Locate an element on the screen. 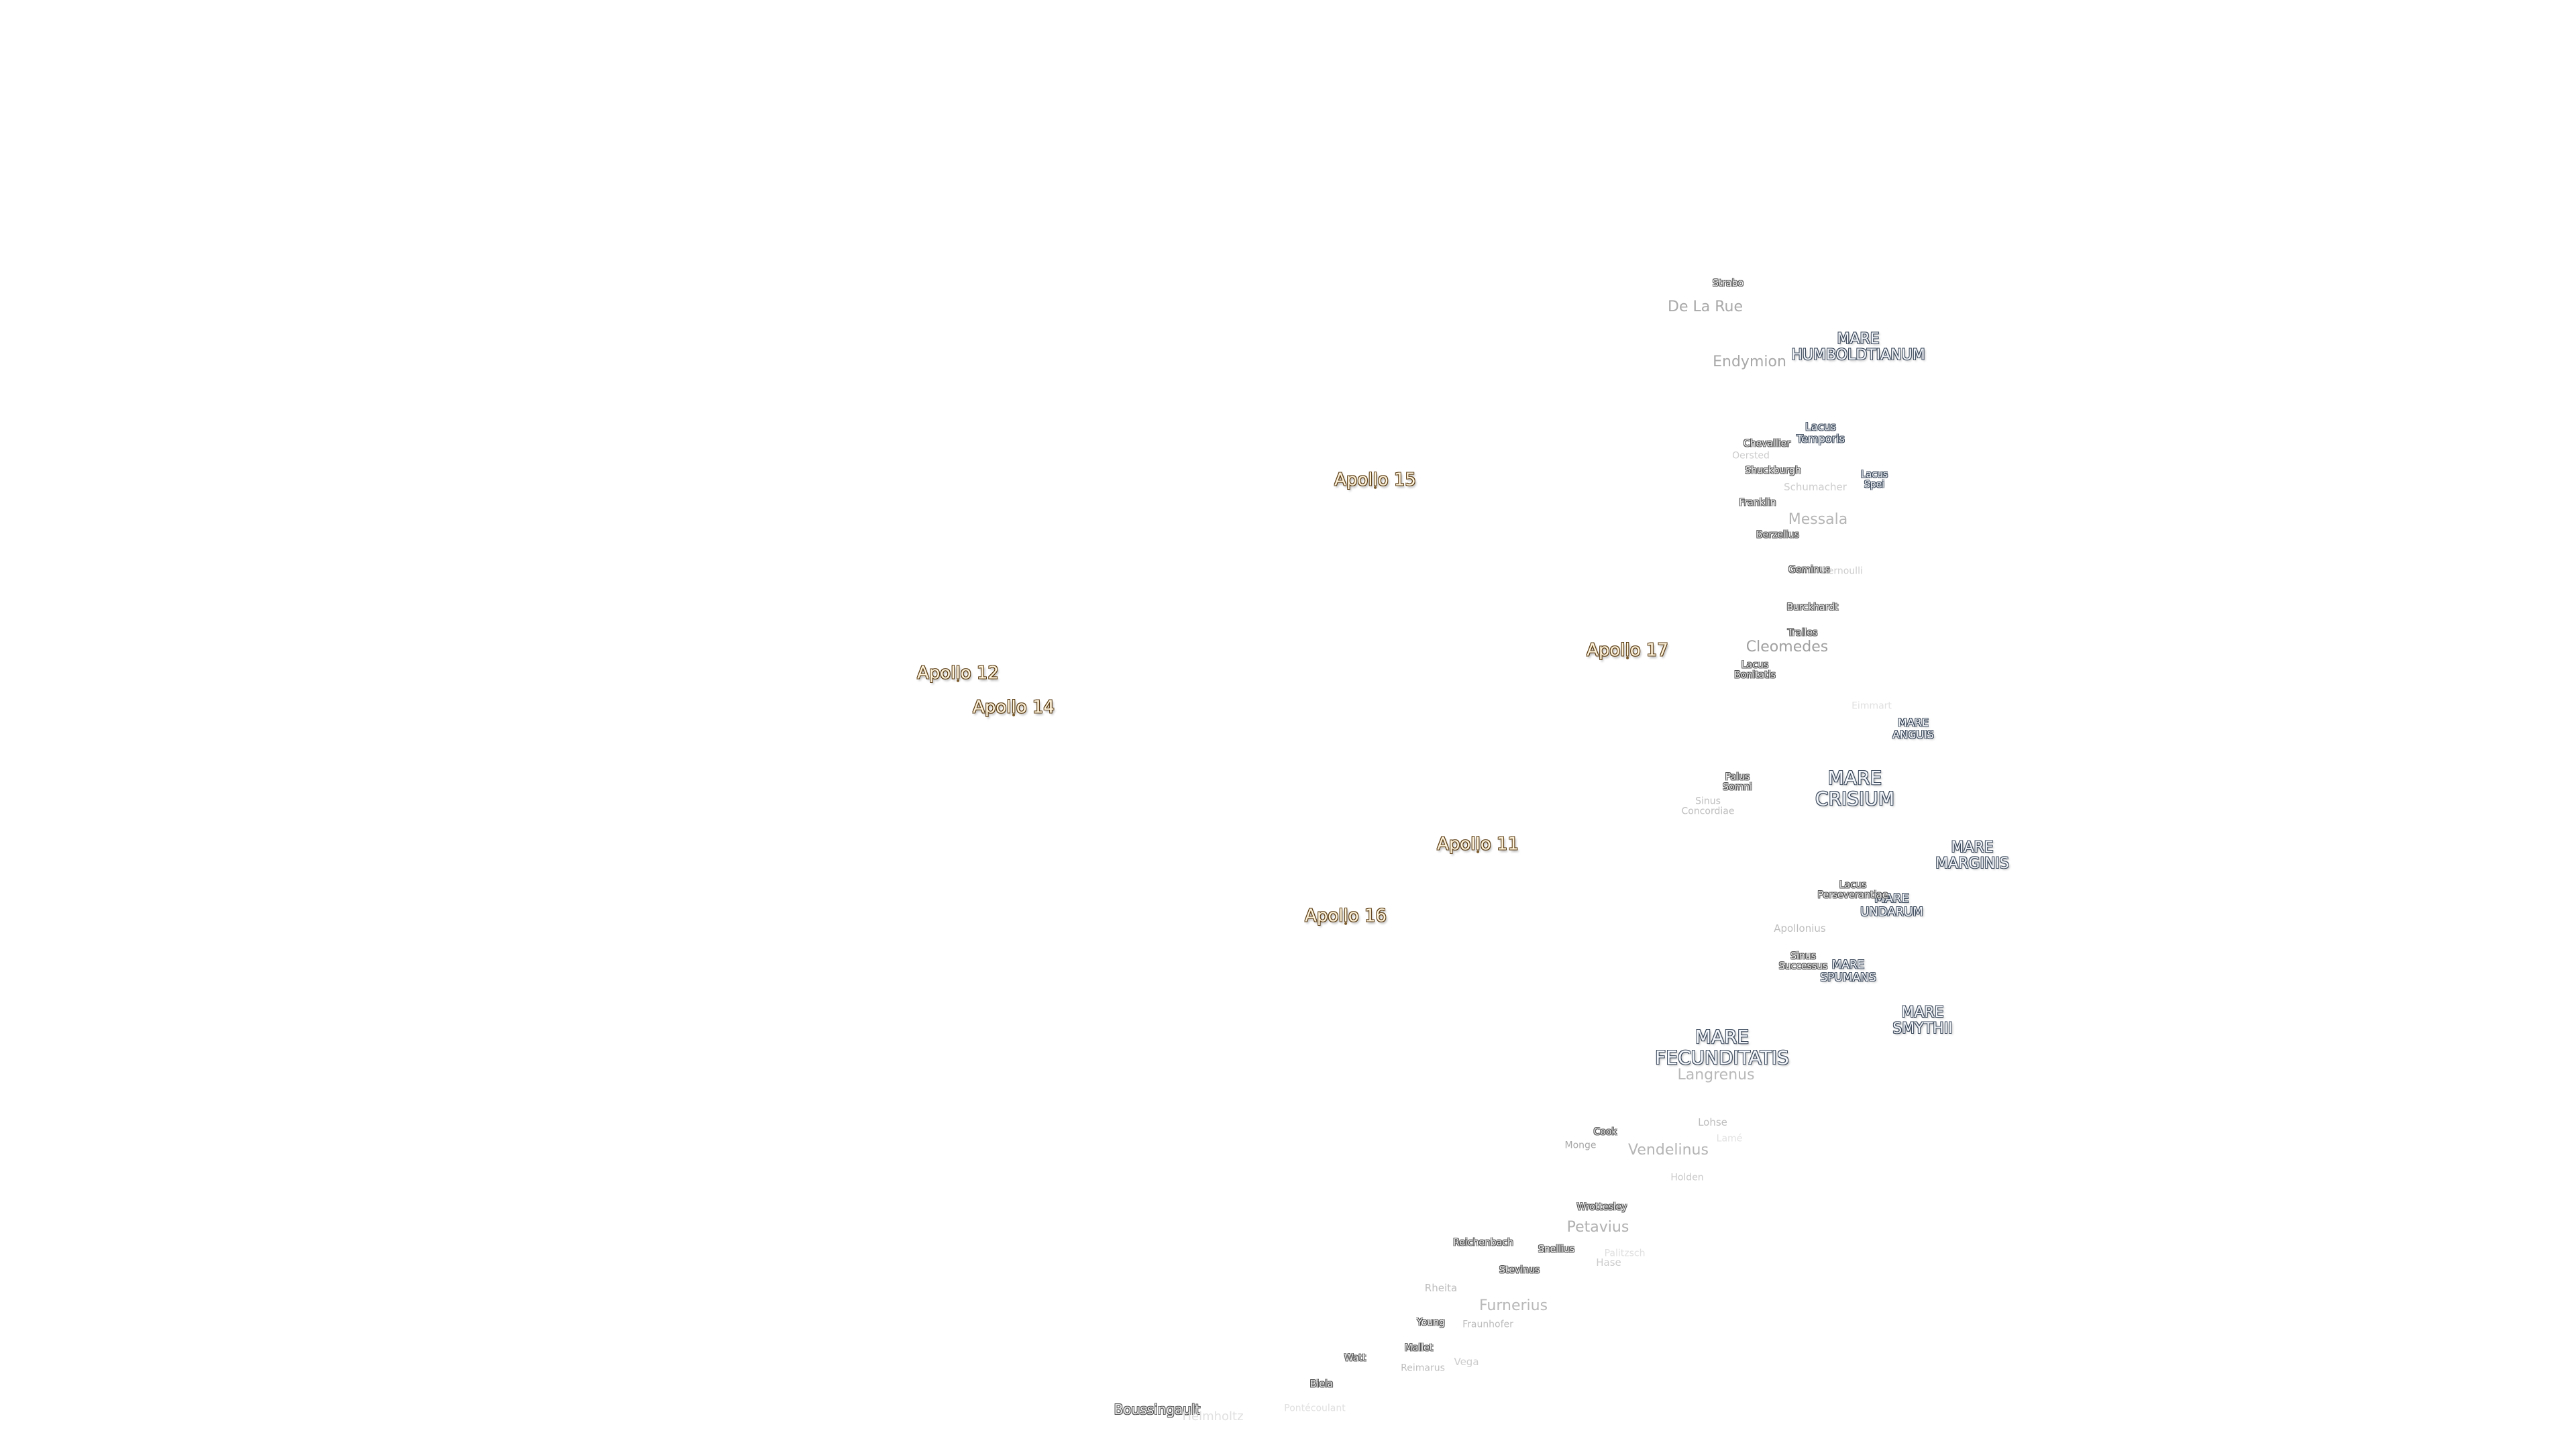 The height and width of the screenshot is (1449, 2576). mare-undarum-label: MARE UNDARUM is located at coordinates (1891, 905).